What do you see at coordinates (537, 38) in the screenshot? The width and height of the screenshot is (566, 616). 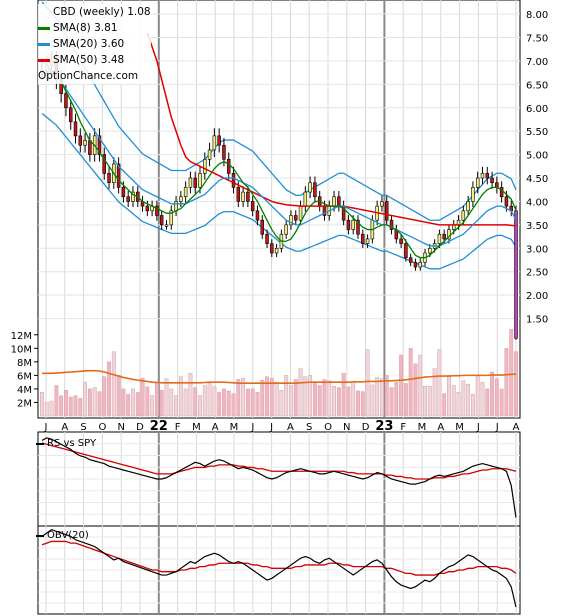 I see `price-tick-label: 7.50` at bounding box center [537, 38].